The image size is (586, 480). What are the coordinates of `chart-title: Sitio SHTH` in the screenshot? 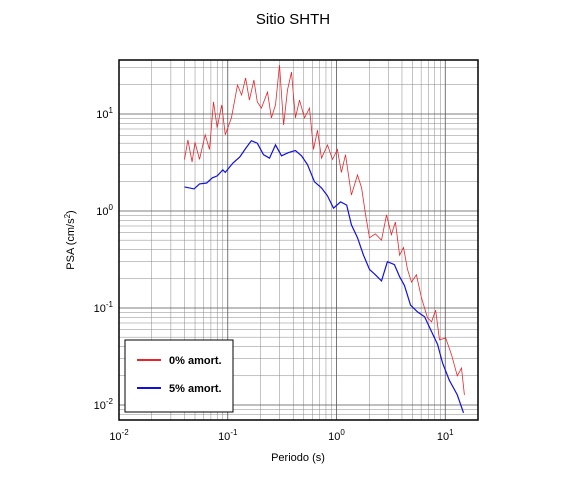 It's located at (293, 19).